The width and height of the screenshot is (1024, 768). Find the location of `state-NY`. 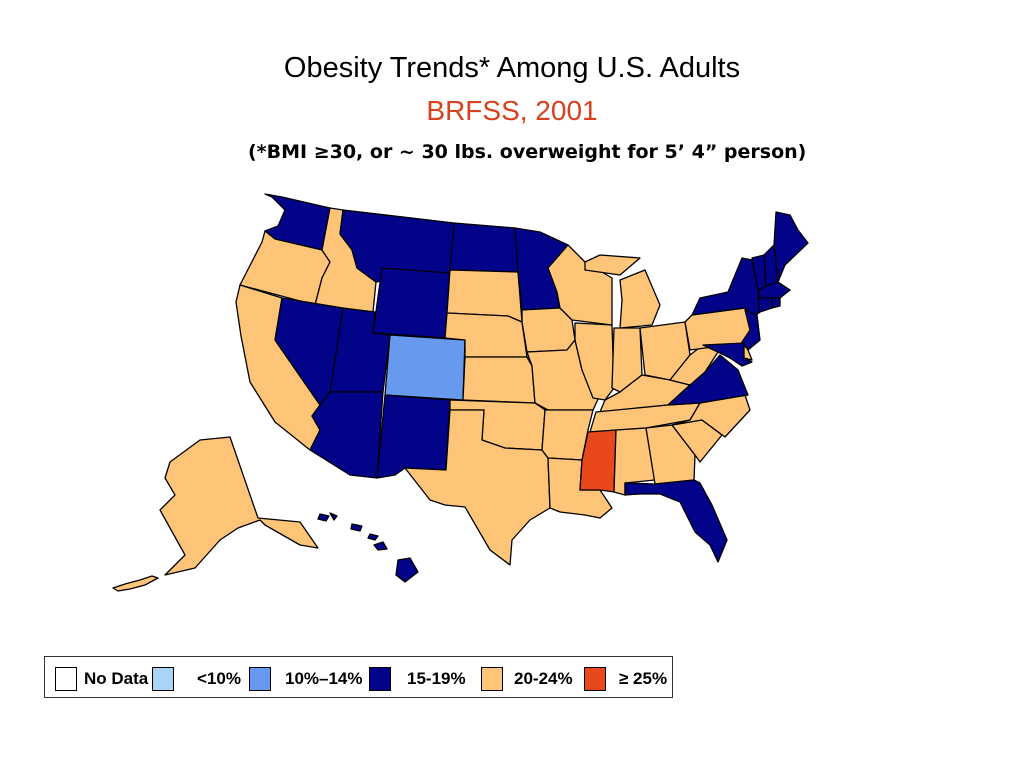

state-NY is located at coordinates (726, 288).